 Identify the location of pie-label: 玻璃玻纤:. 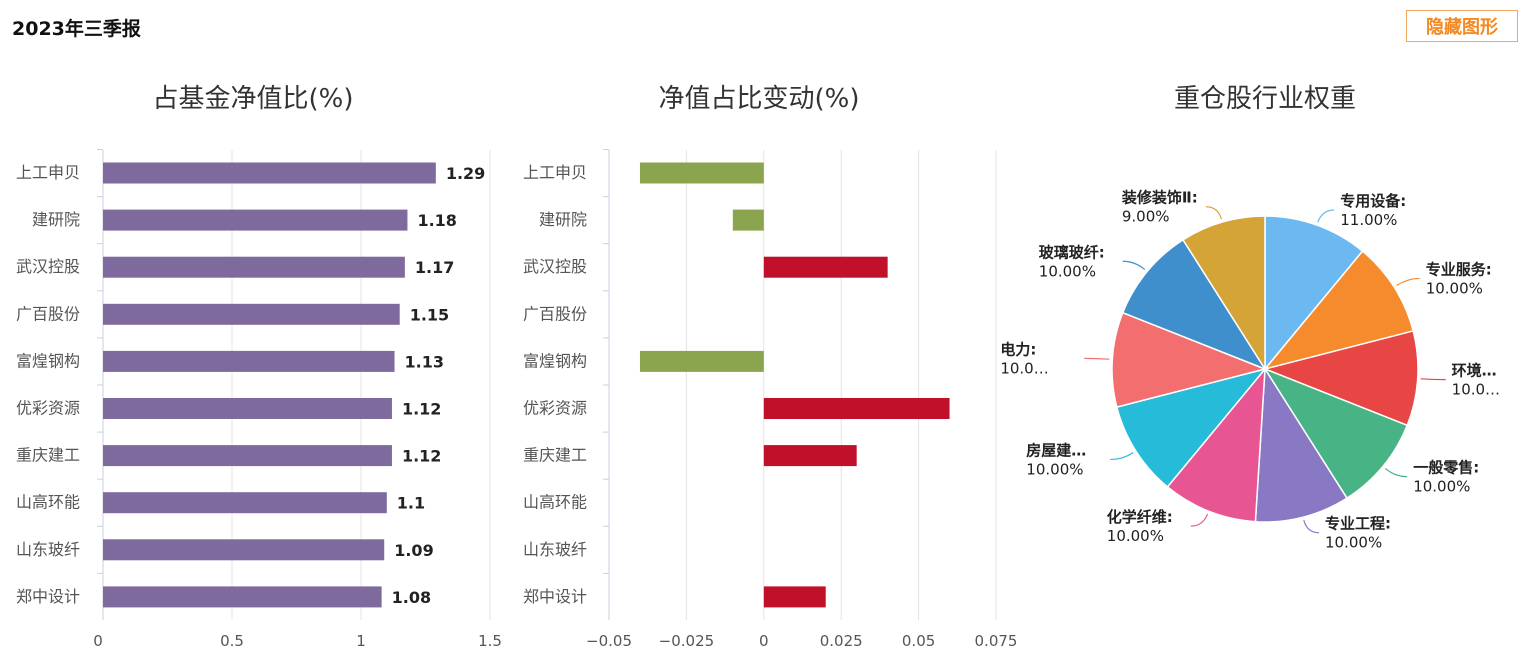
(1072, 252).